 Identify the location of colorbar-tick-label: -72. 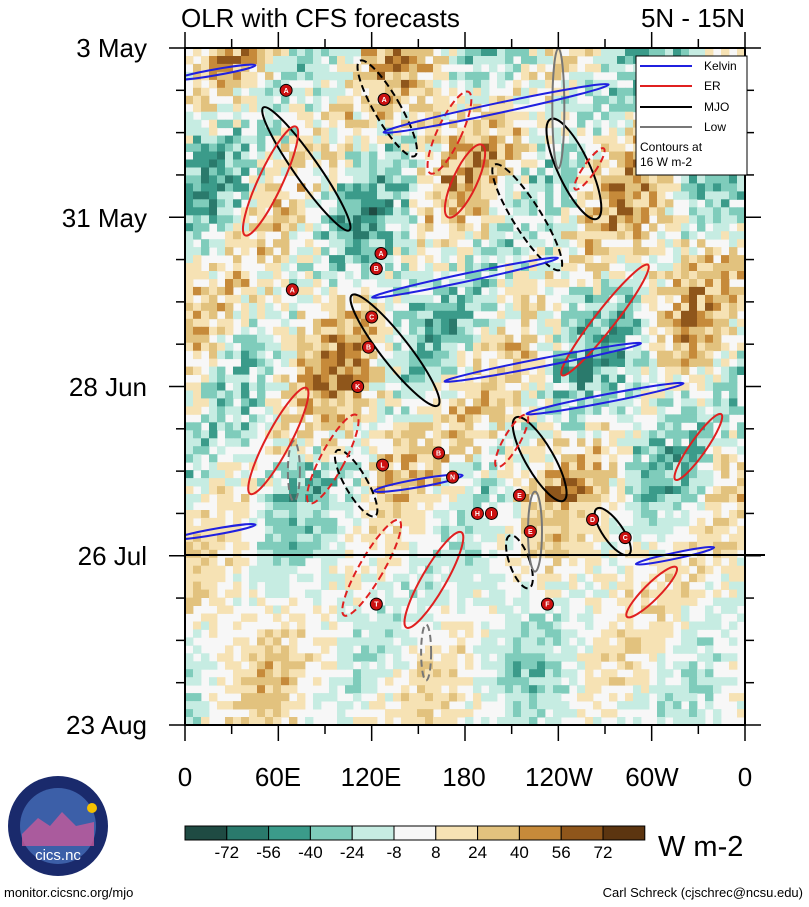
(227, 852).